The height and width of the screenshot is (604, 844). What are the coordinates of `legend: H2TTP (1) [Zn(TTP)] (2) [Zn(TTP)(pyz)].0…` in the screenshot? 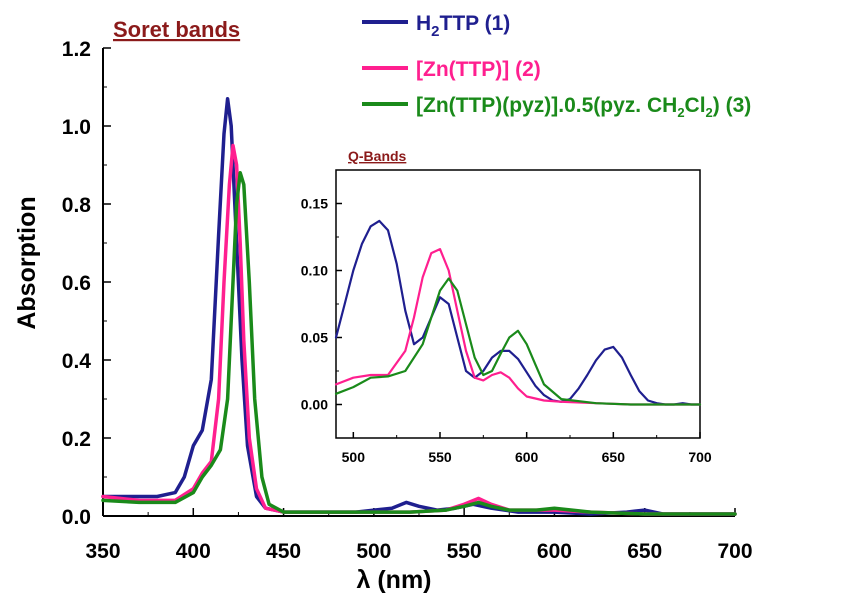 It's located at (556, 66).